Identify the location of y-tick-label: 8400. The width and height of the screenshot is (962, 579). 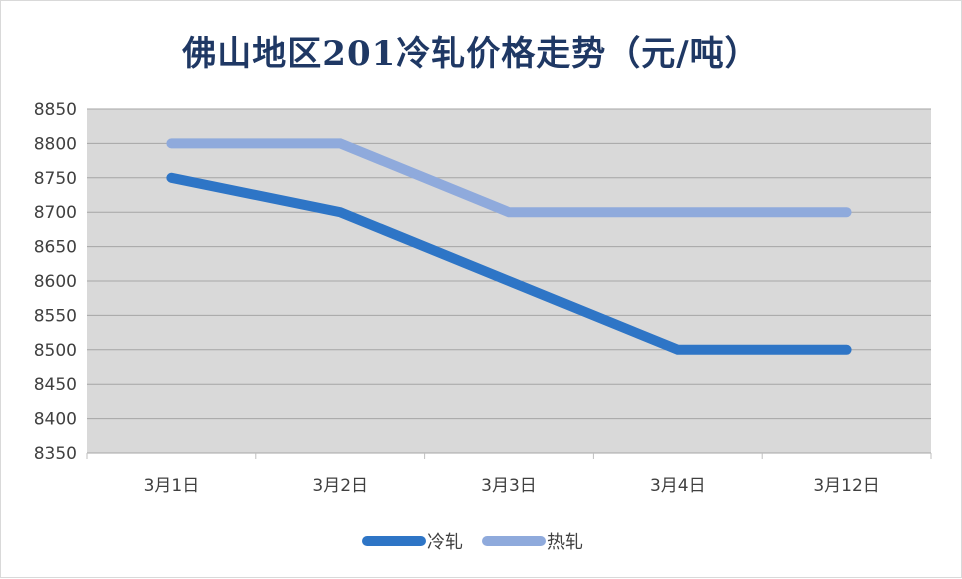
(55, 420).